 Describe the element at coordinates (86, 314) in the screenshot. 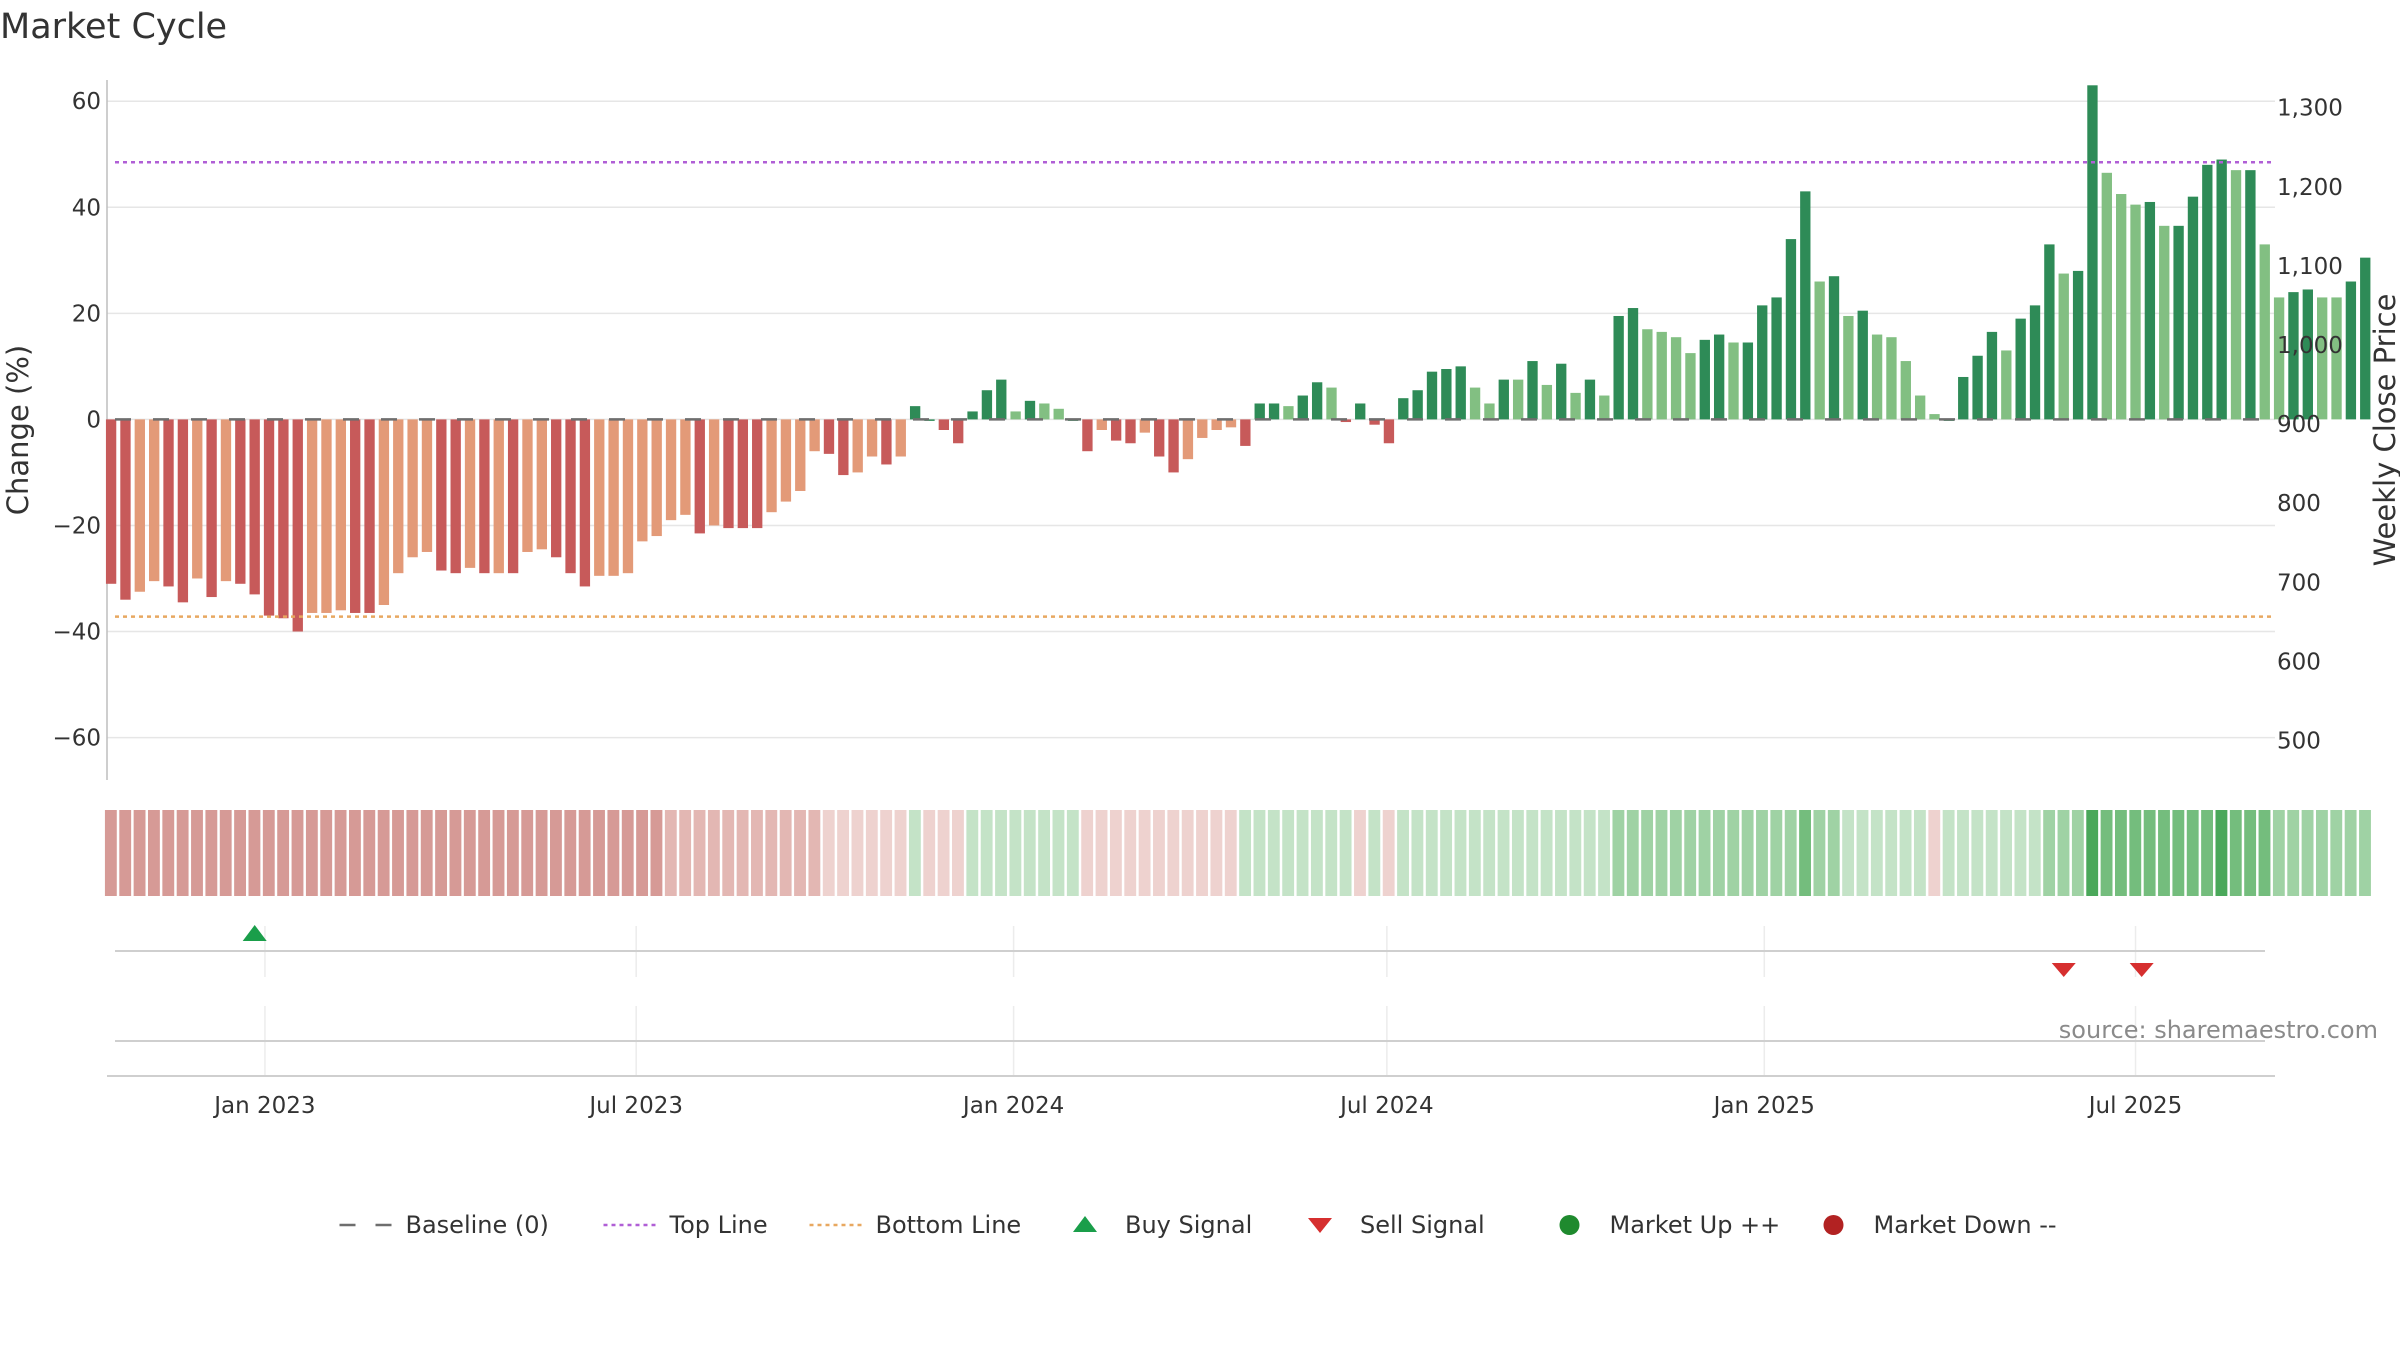

I see `y-tick-label: 20` at that location.